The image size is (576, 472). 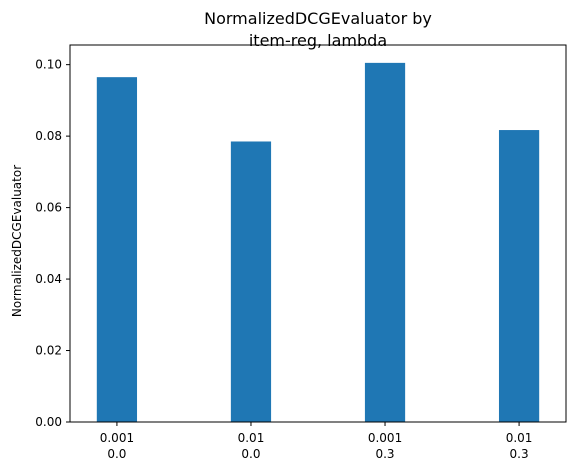 What do you see at coordinates (48, 208) in the screenshot?
I see `y-tick-label-3: 0.06` at bounding box center [48, 208].